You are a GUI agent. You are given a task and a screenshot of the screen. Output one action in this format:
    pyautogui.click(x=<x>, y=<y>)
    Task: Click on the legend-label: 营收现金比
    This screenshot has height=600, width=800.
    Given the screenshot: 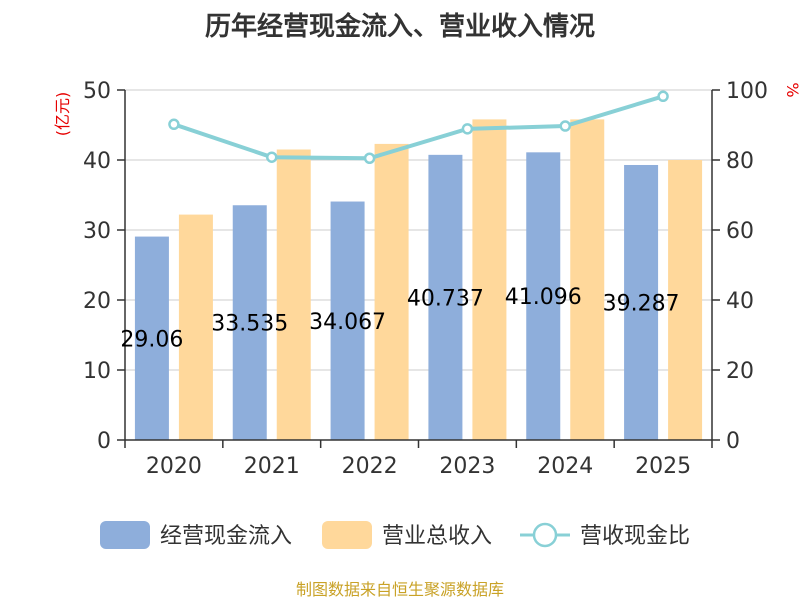 What is the action you would take?
    pyautogui.click(x=635, y=536)
    